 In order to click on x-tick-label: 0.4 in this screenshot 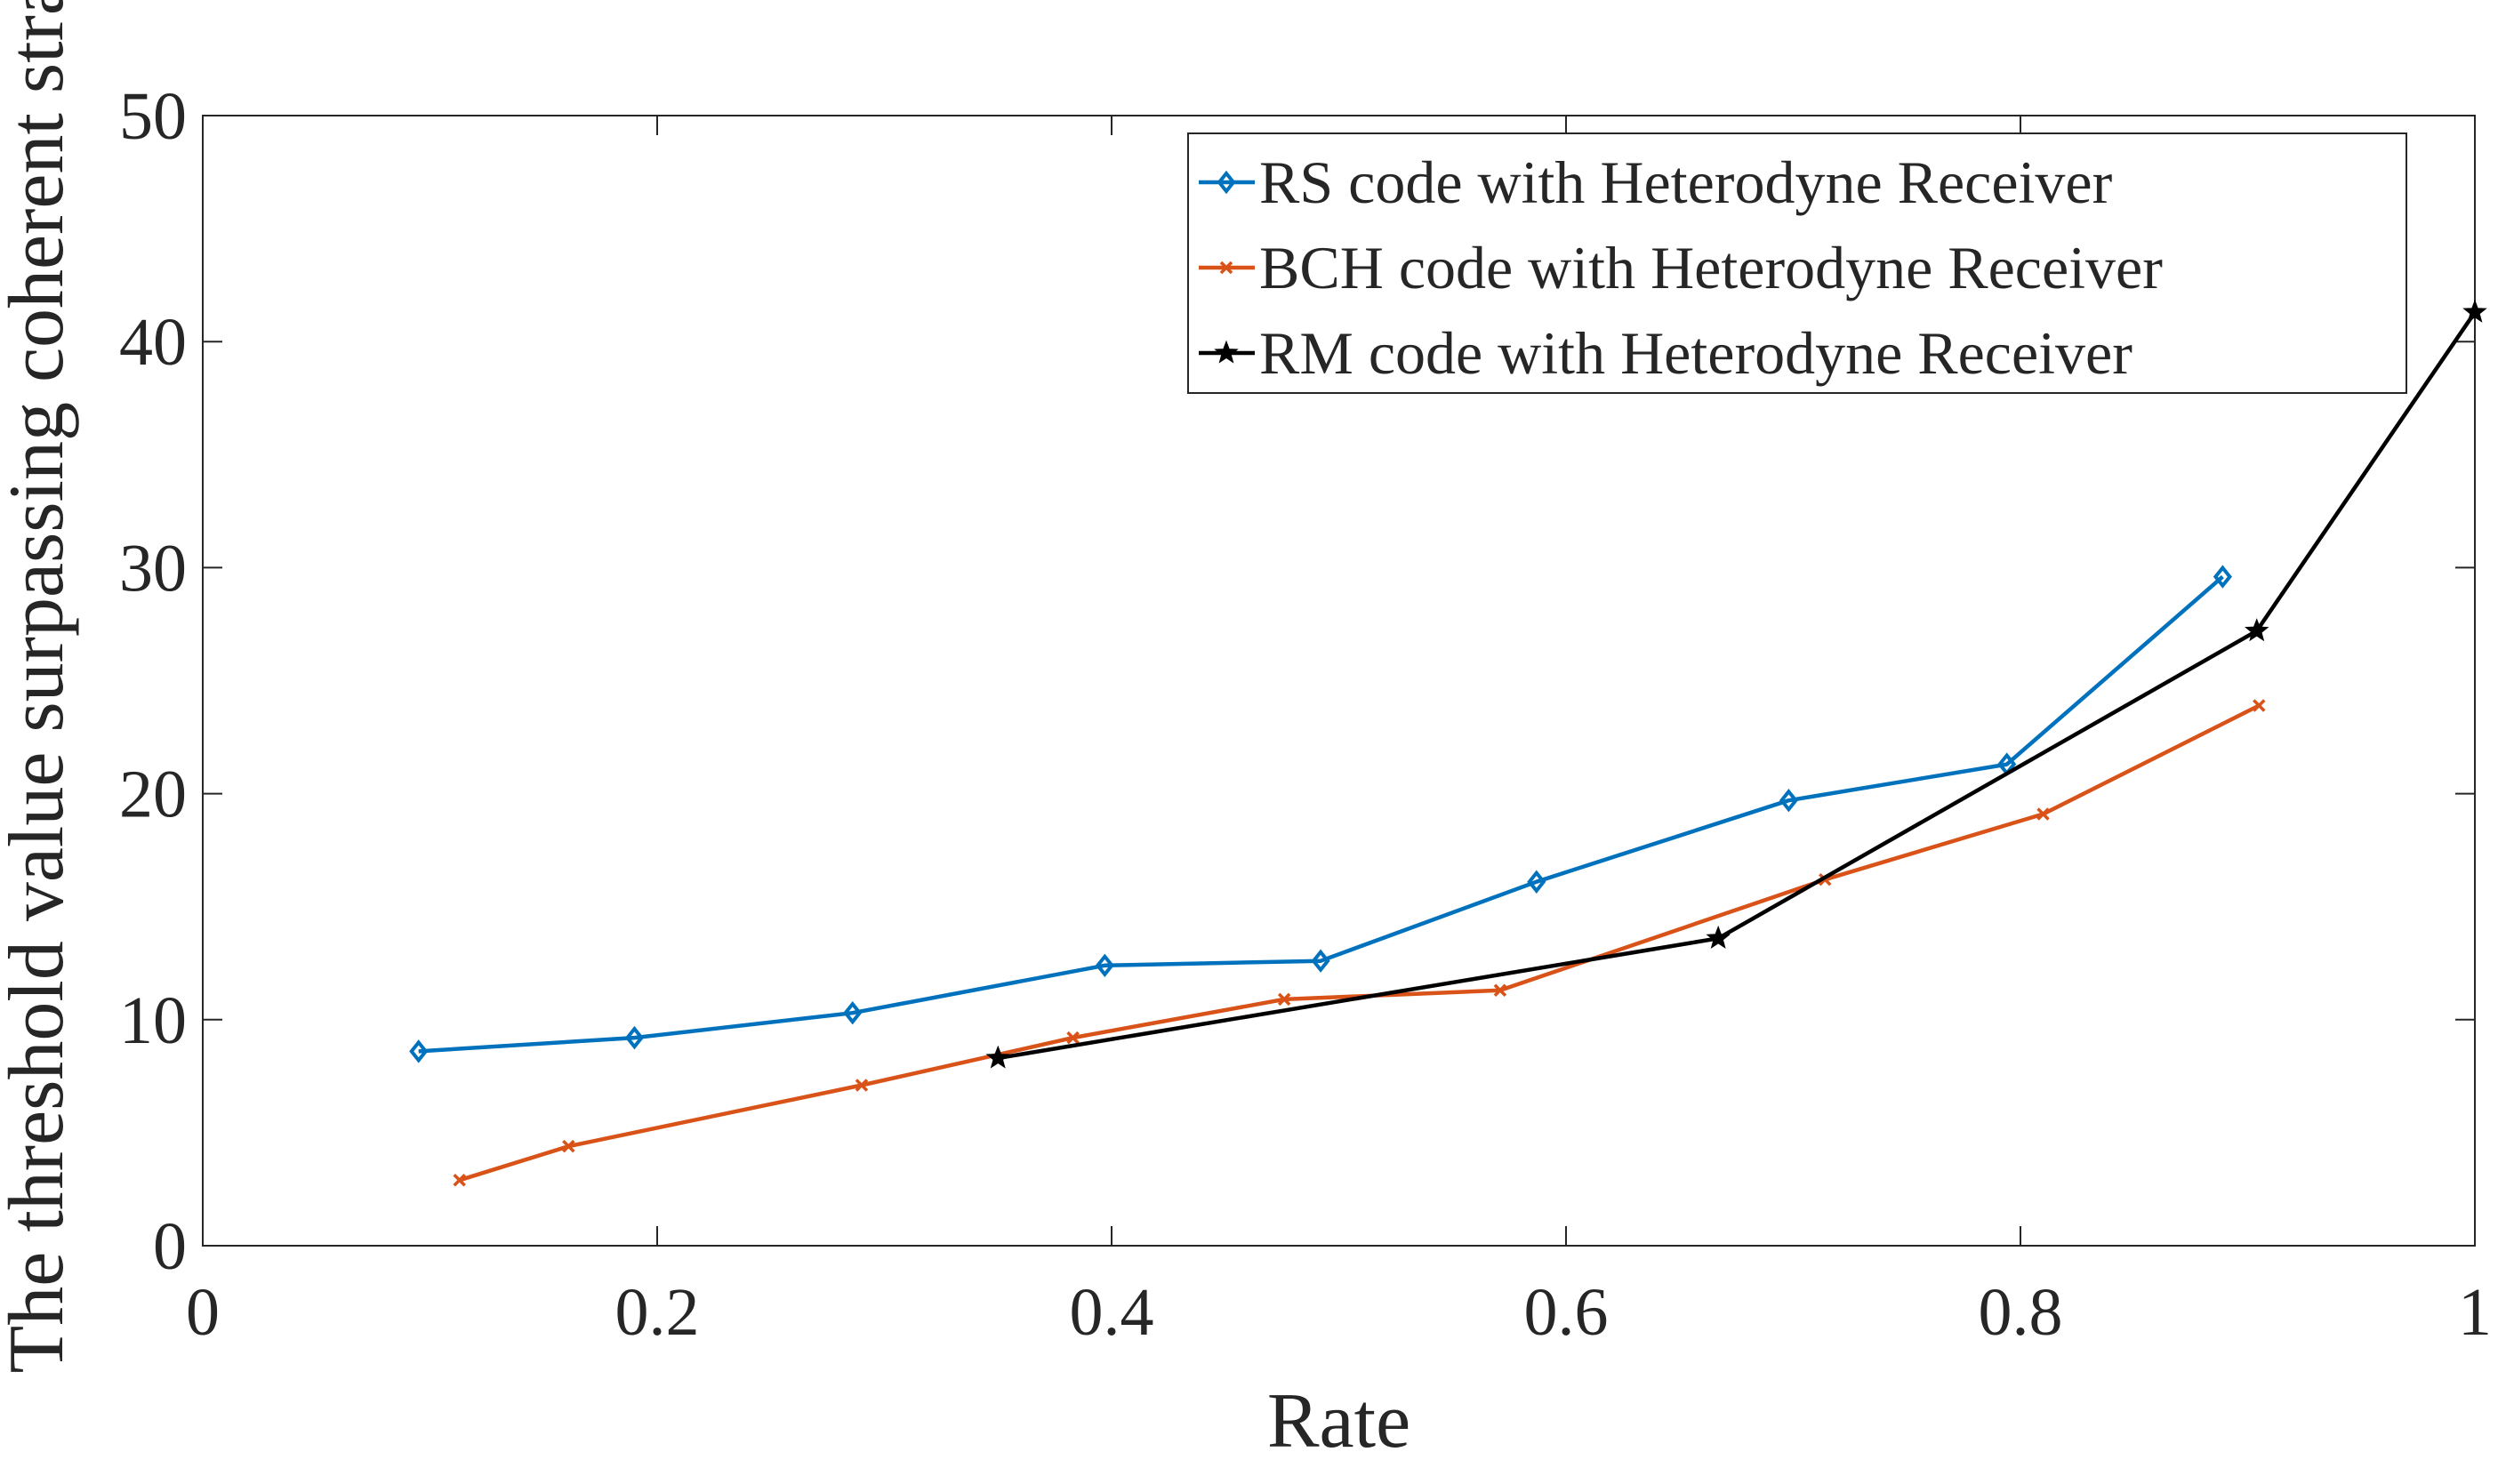, I will do `click(1112, 1312)`.